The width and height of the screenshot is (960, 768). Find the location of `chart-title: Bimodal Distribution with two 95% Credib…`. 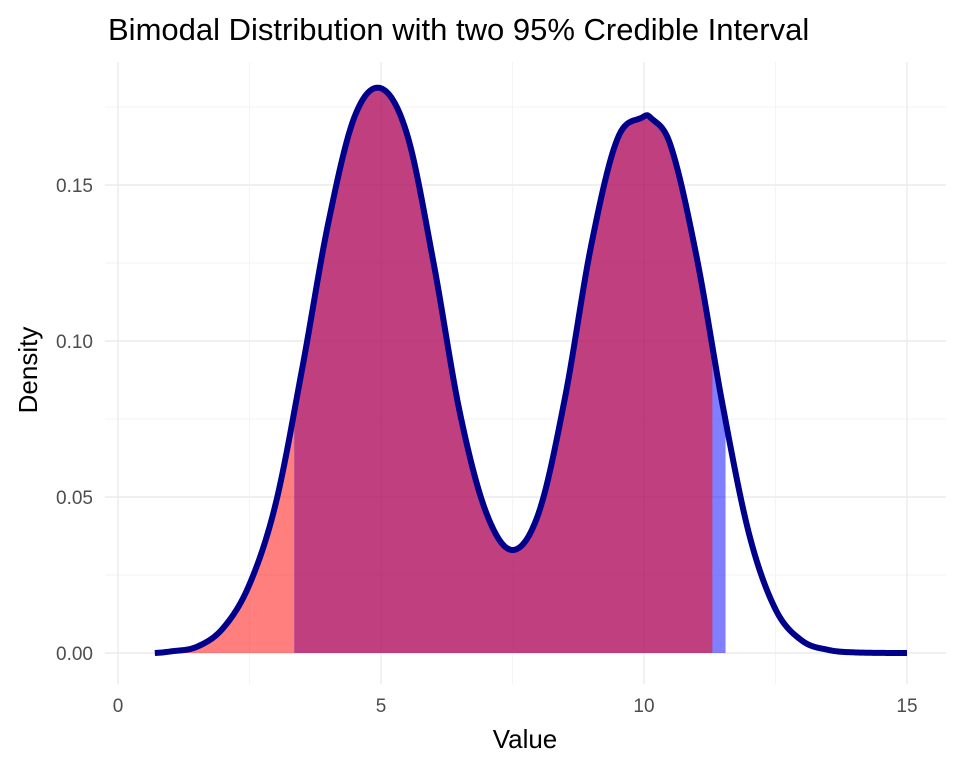

chart-title: Bimodal Distribution with two 95% Credib… is located at coordinates (458, 29).